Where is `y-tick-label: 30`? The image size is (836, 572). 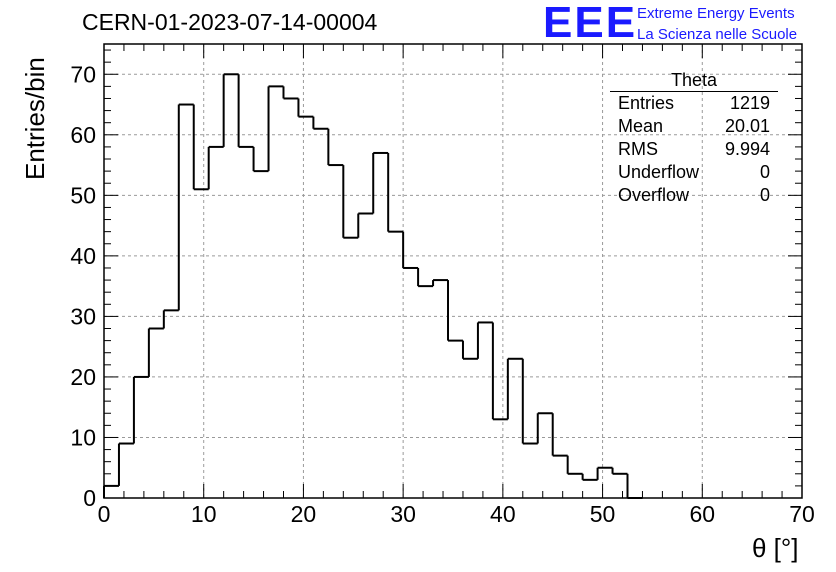 y-tick-label: 30 is located at coordinates (83, 316).